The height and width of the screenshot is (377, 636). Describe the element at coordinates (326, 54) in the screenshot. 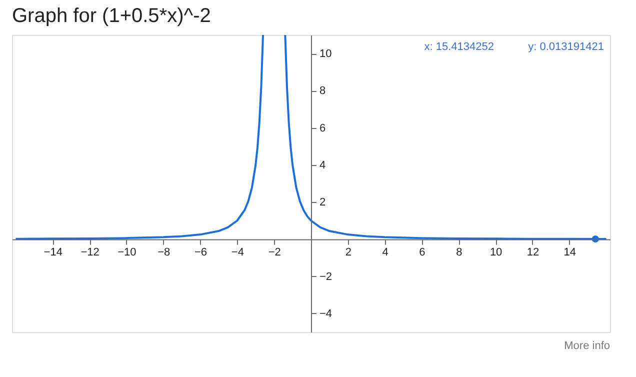

I see `y-tick-label: 10` at that location.